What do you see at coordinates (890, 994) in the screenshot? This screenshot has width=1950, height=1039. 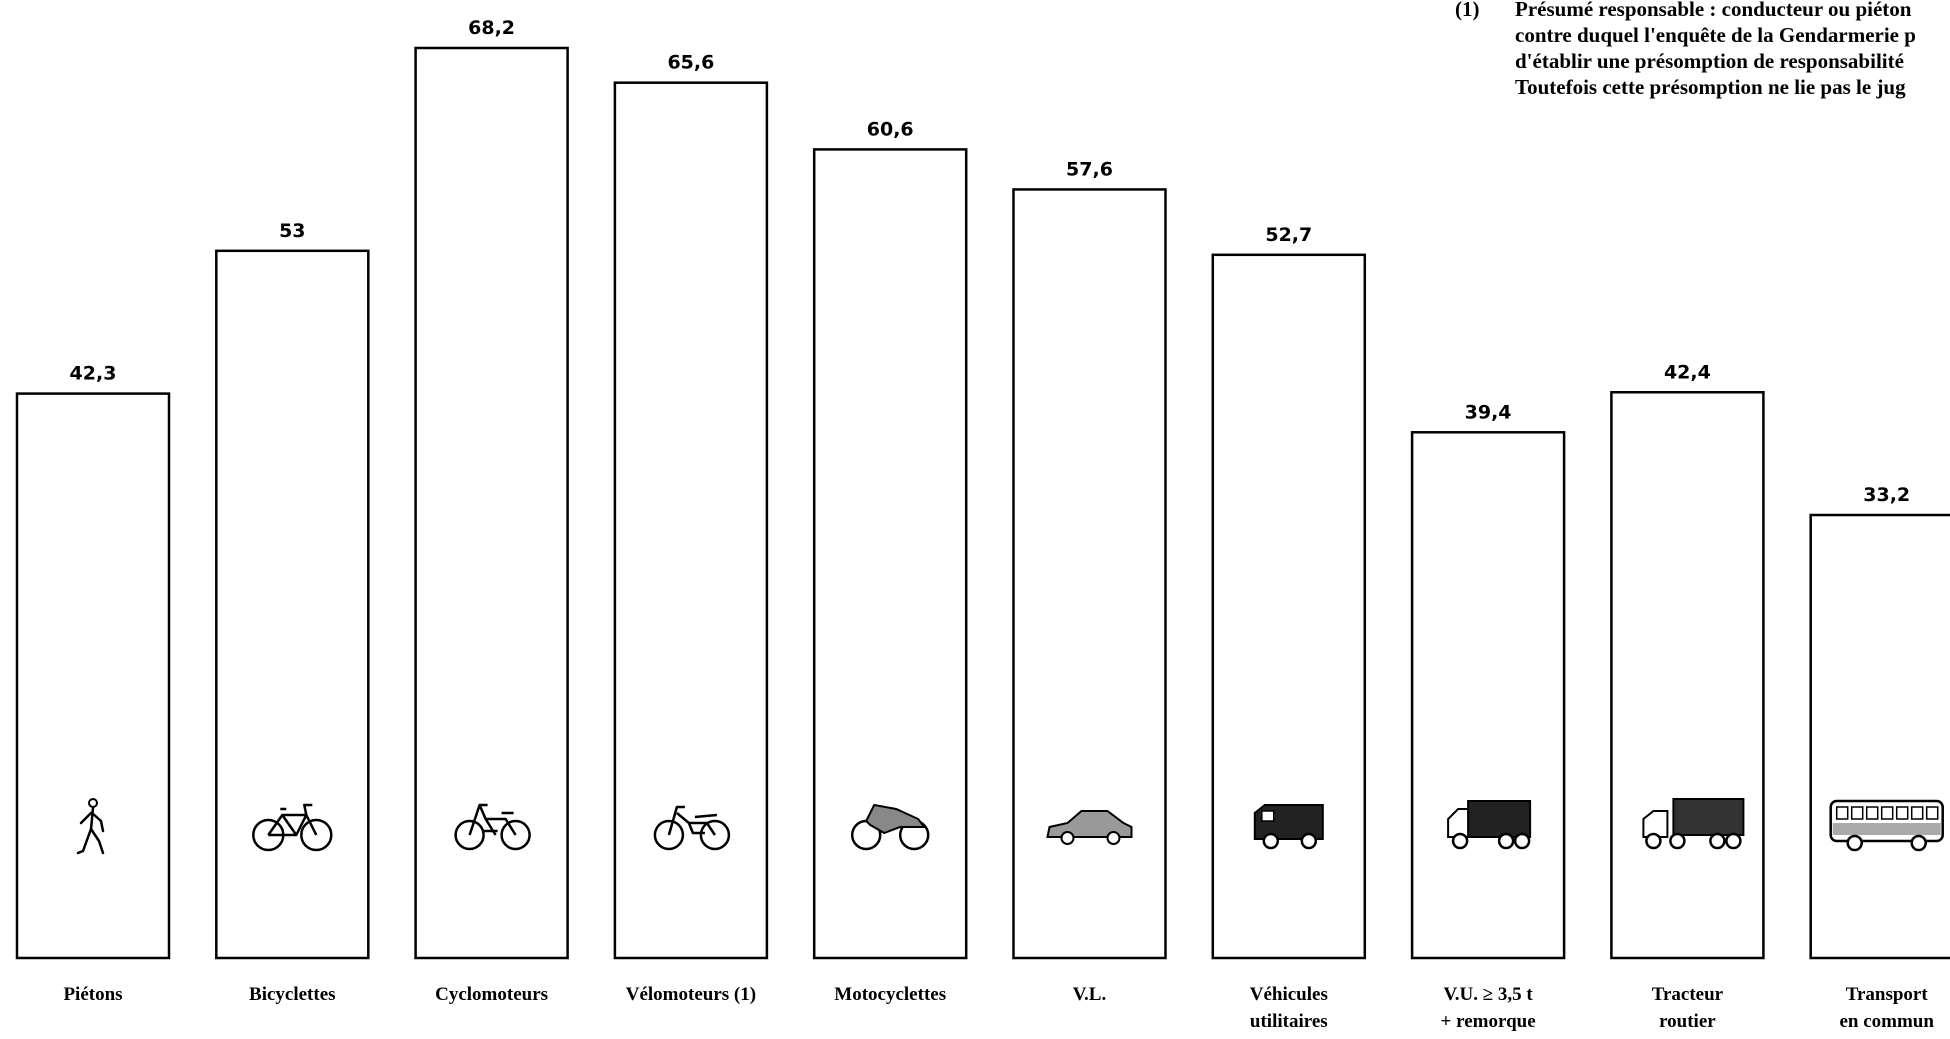 I see `category-label: Motocyclettes` at bounding box center [890, 994].